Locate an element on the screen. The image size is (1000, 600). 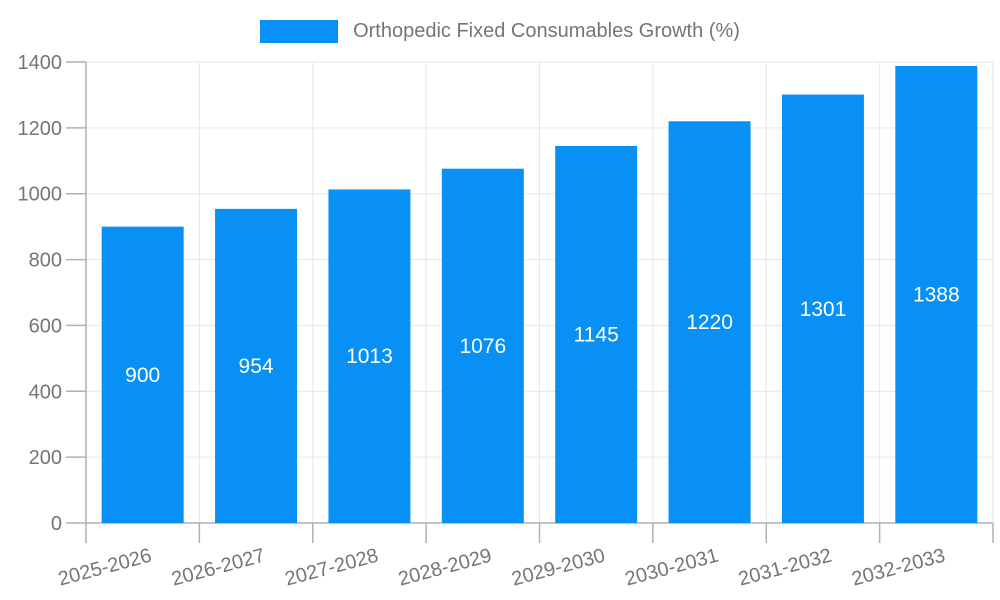
x-axis-tick-label: 2030-2031 is located at coordinates (672, 568).